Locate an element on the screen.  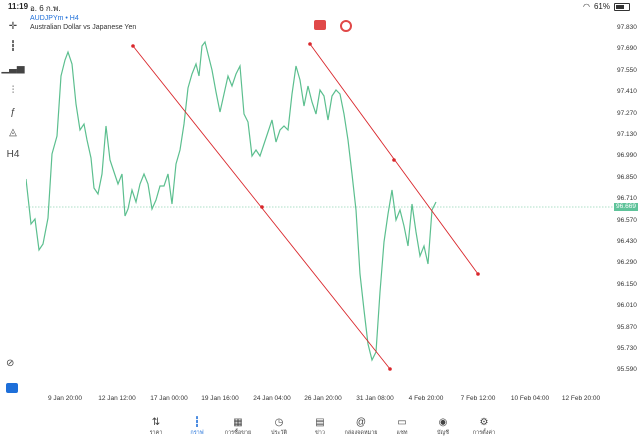
price-tick: 96.010 is located at coordinates (627, 306).